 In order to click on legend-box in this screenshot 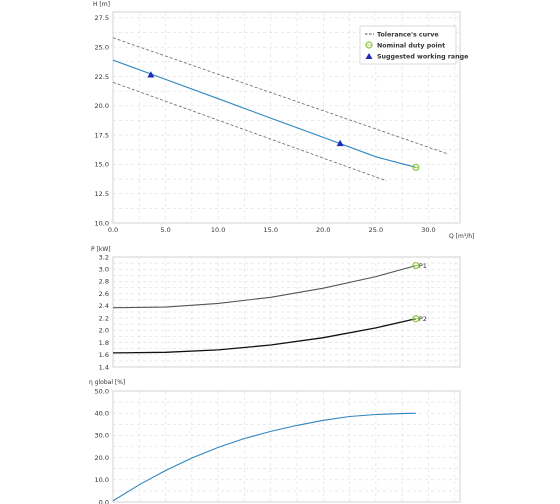, I will do `click(408, 45)`.